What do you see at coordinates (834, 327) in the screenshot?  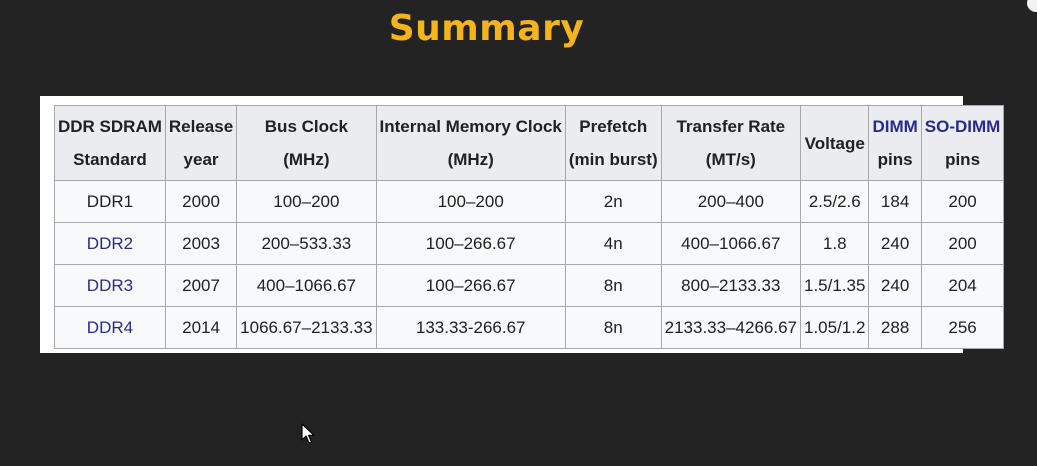 I see `cell-voltage: 1.05/1.2` at bounding box center [834, 327].